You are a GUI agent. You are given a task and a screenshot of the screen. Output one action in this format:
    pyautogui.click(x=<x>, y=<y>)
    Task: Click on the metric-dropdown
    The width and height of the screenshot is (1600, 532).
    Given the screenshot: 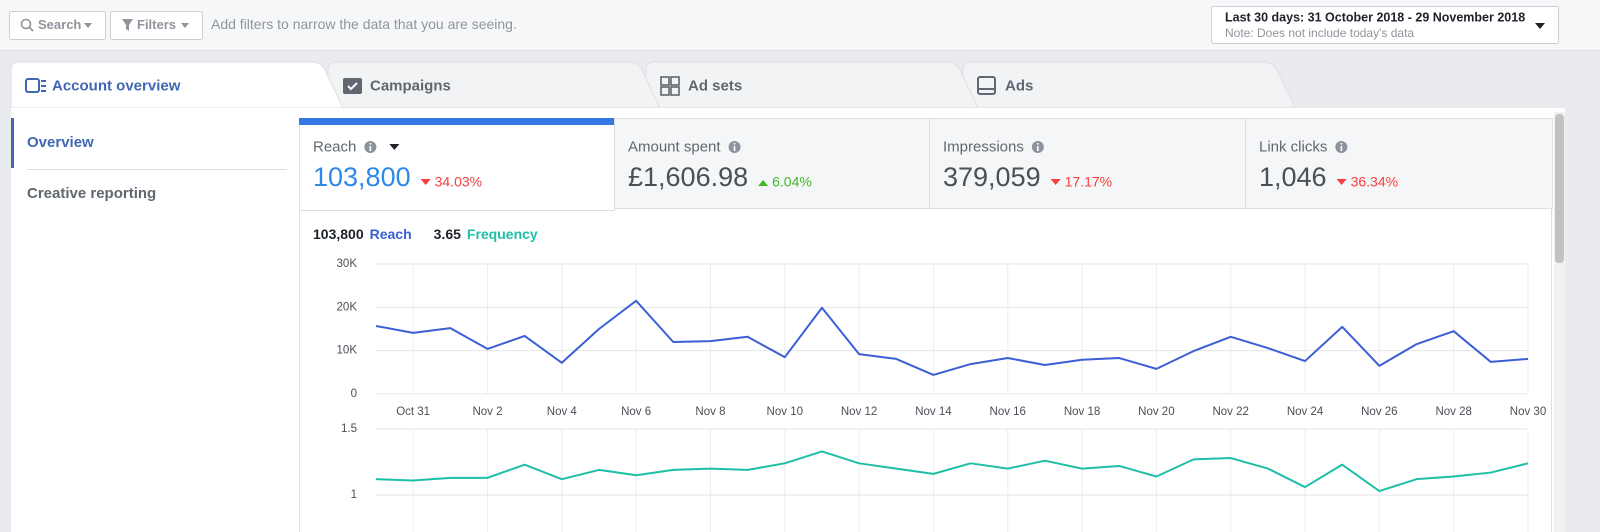 What is the action you would take?
    pyautogui.click(x=394, y=147)
    